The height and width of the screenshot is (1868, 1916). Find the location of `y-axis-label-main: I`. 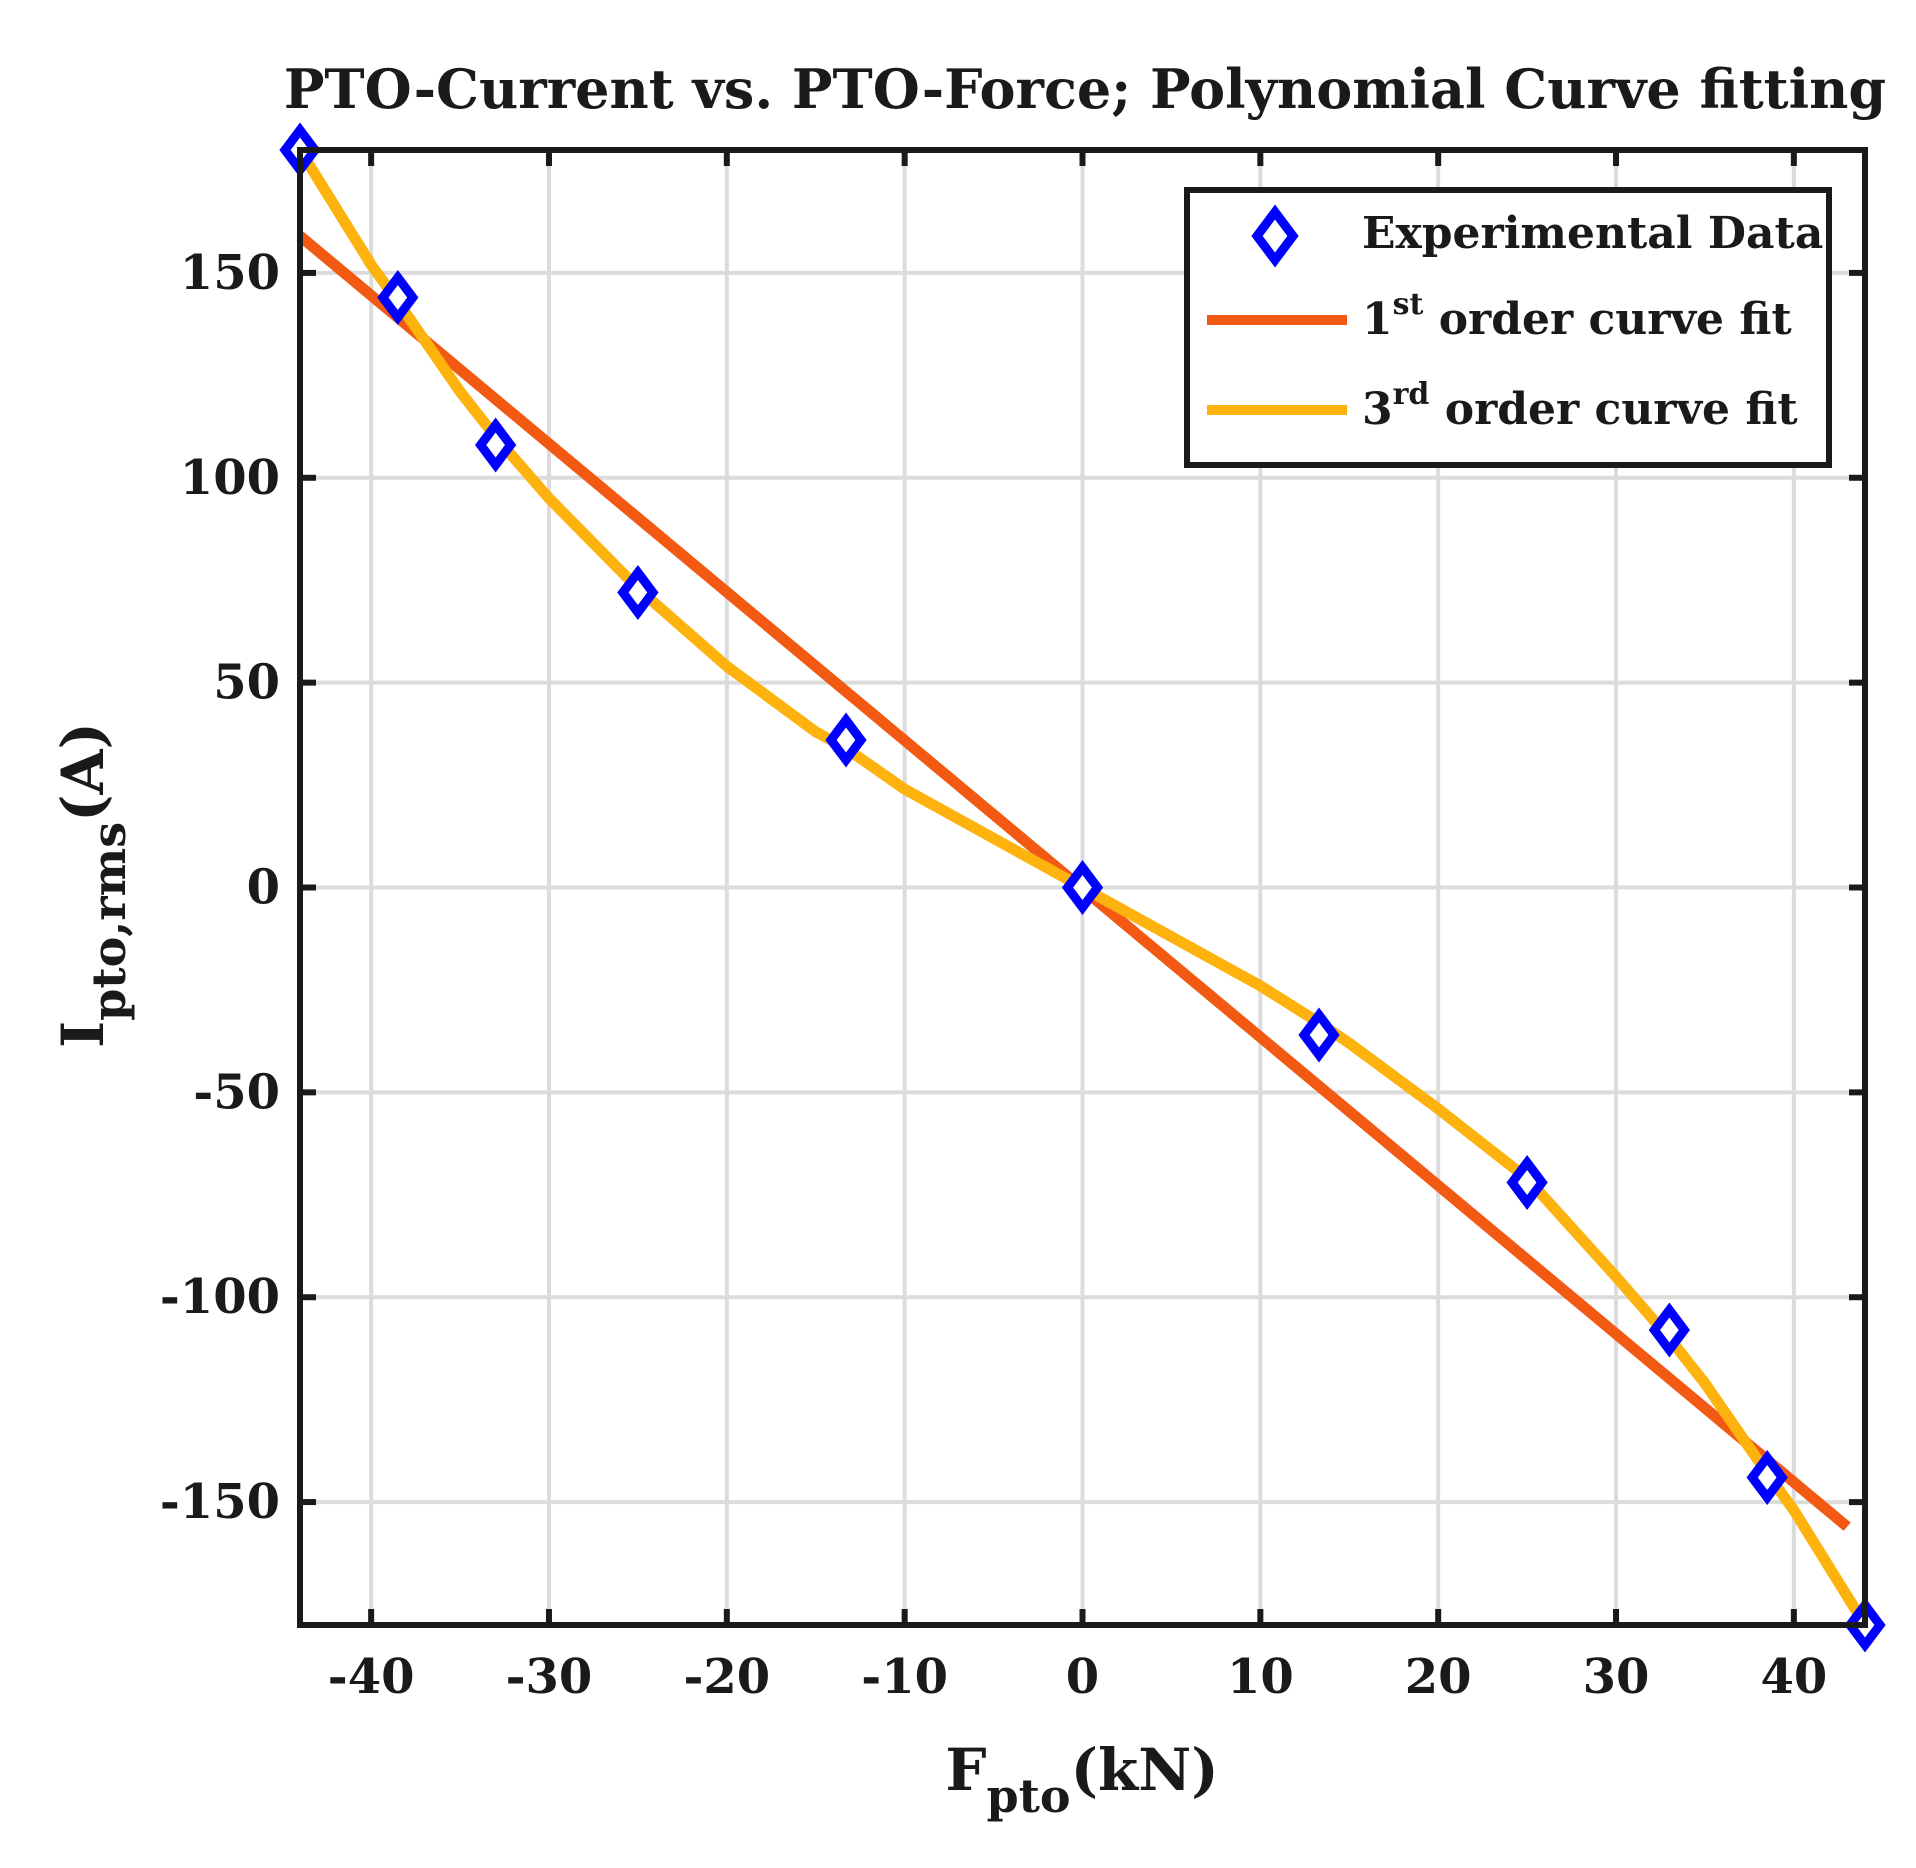

y-axis-label-main: I is located at coordinates (83, 1034).